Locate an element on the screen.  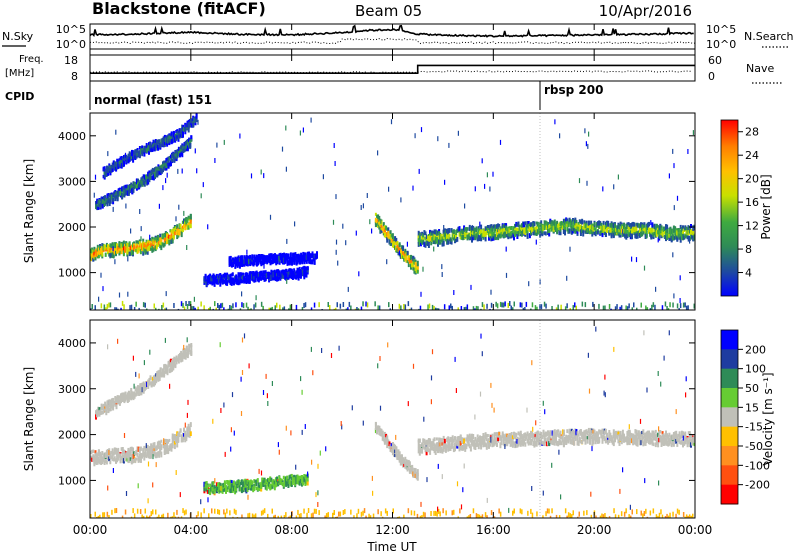
power-colorbar-tick-label: 8 is located at coordinates (748, 249).